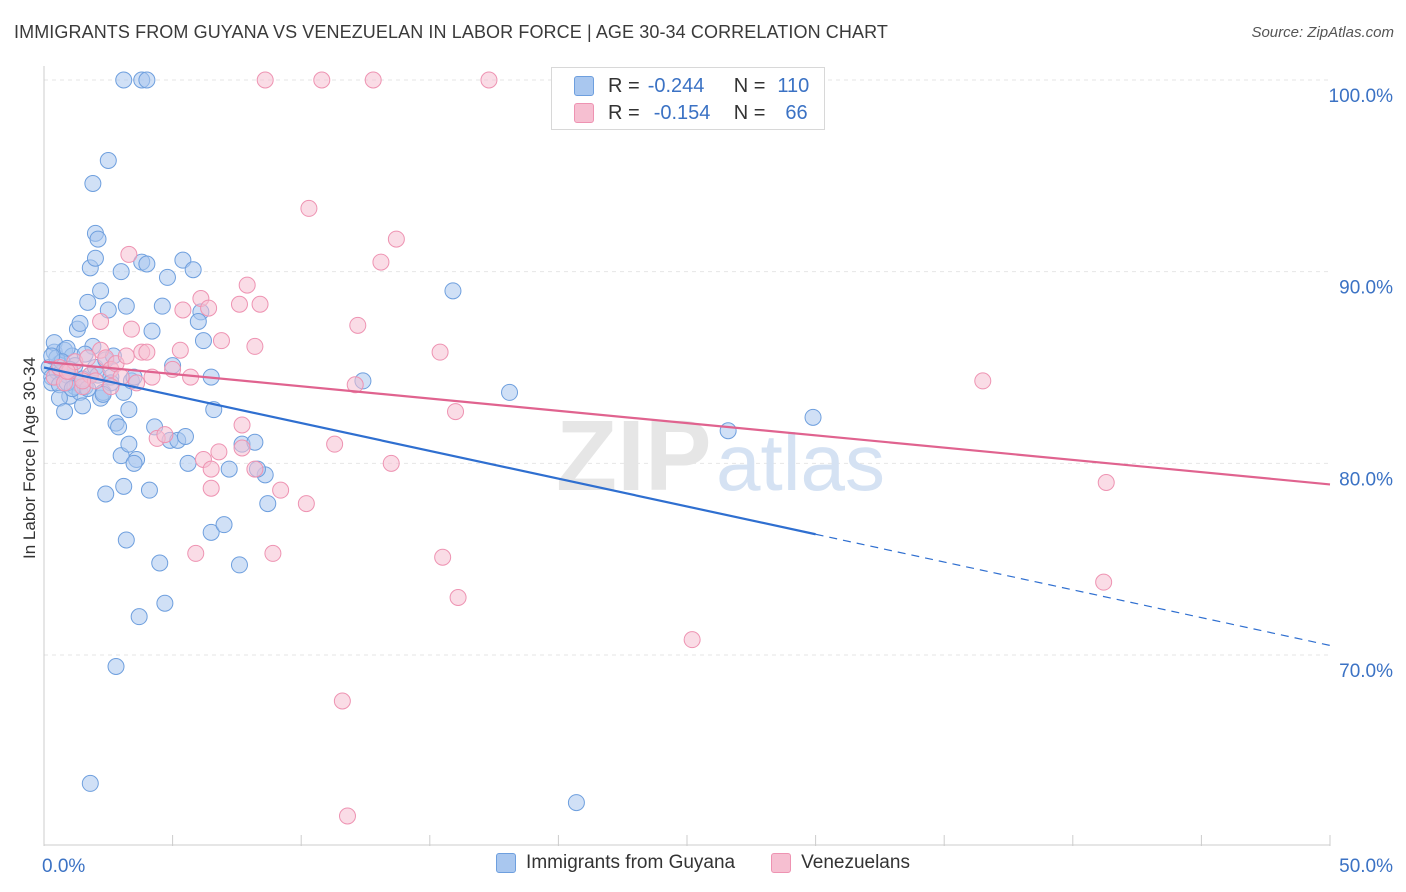 The height and width of the screenshot is (892, 1406). What do you see at coordinates (631, 862) in the screenshot?
I see `legend-label-guyana: Immigrants from Guyana` at bounding box center [631, 862].